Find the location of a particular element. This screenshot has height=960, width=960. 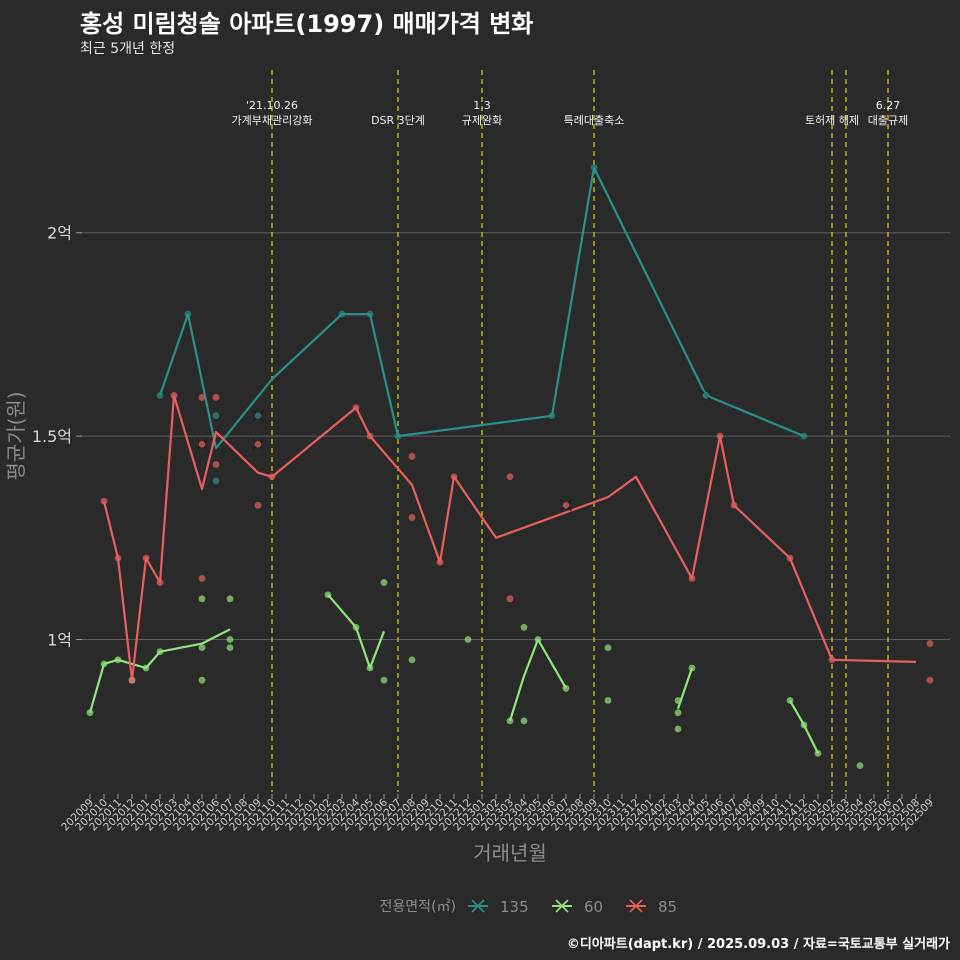

event-label: 대출규제 is located at coordinates (888, 120).